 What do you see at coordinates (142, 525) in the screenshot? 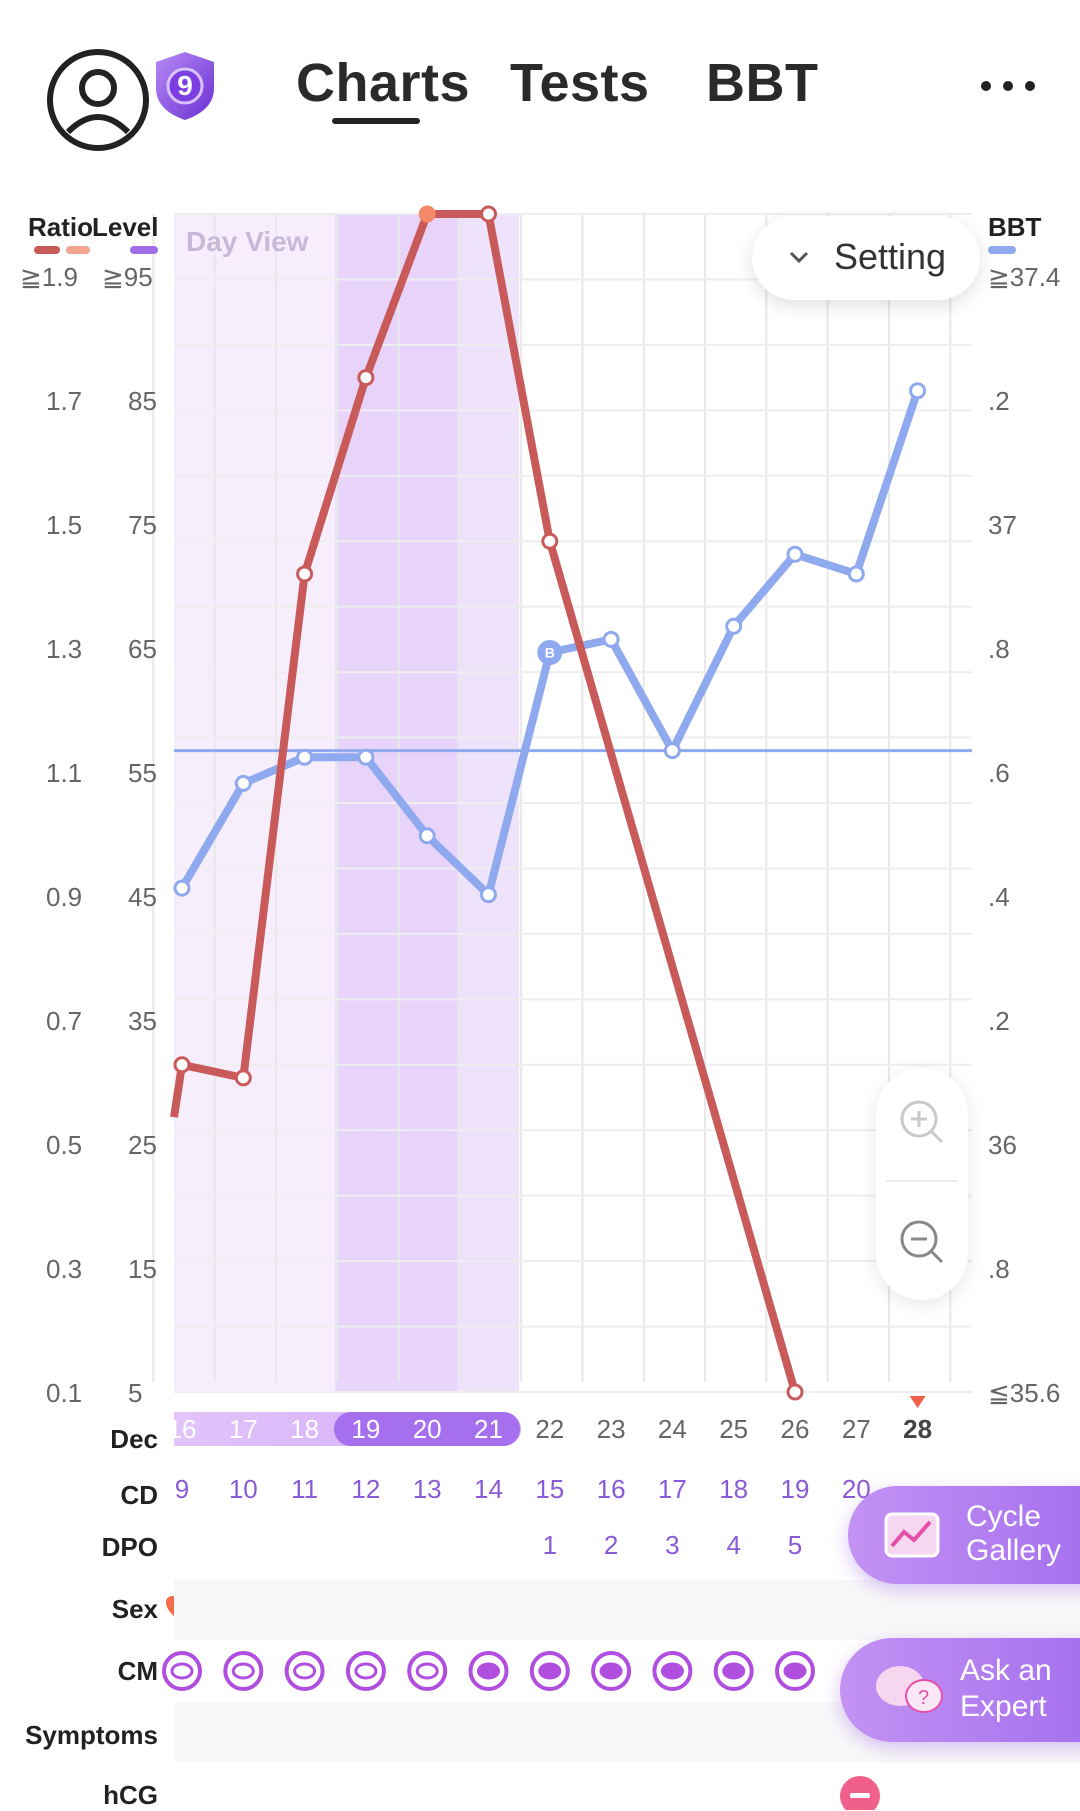
I see `level-tick-label: 75` at bounding box center [142, 525].